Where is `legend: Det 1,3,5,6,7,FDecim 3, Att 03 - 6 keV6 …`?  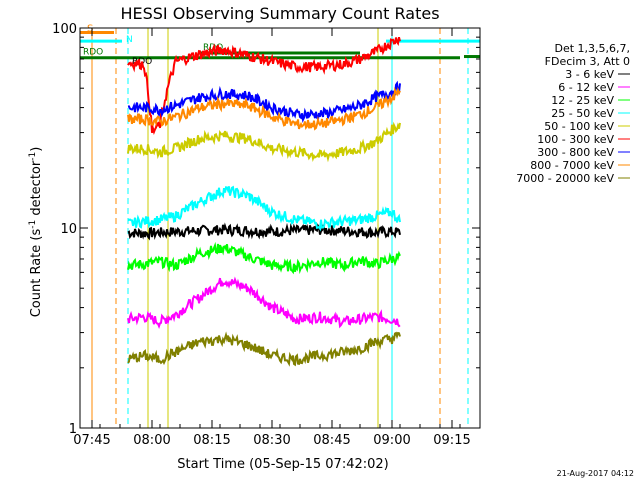
legend: Det 1,3,5,6,7,FDecim 3, Att 03 - 6 keV6 … is located at coordinates (573, 113).